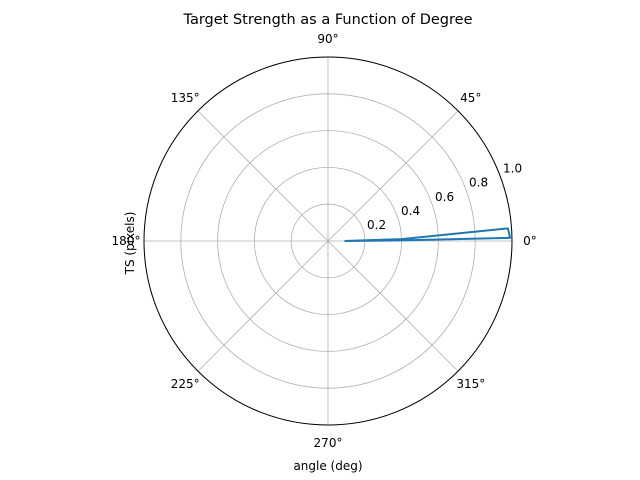 The width and height of the screenshot is (640, 480). I want to click on r-tick-label: 0.2, so click(376, 225).